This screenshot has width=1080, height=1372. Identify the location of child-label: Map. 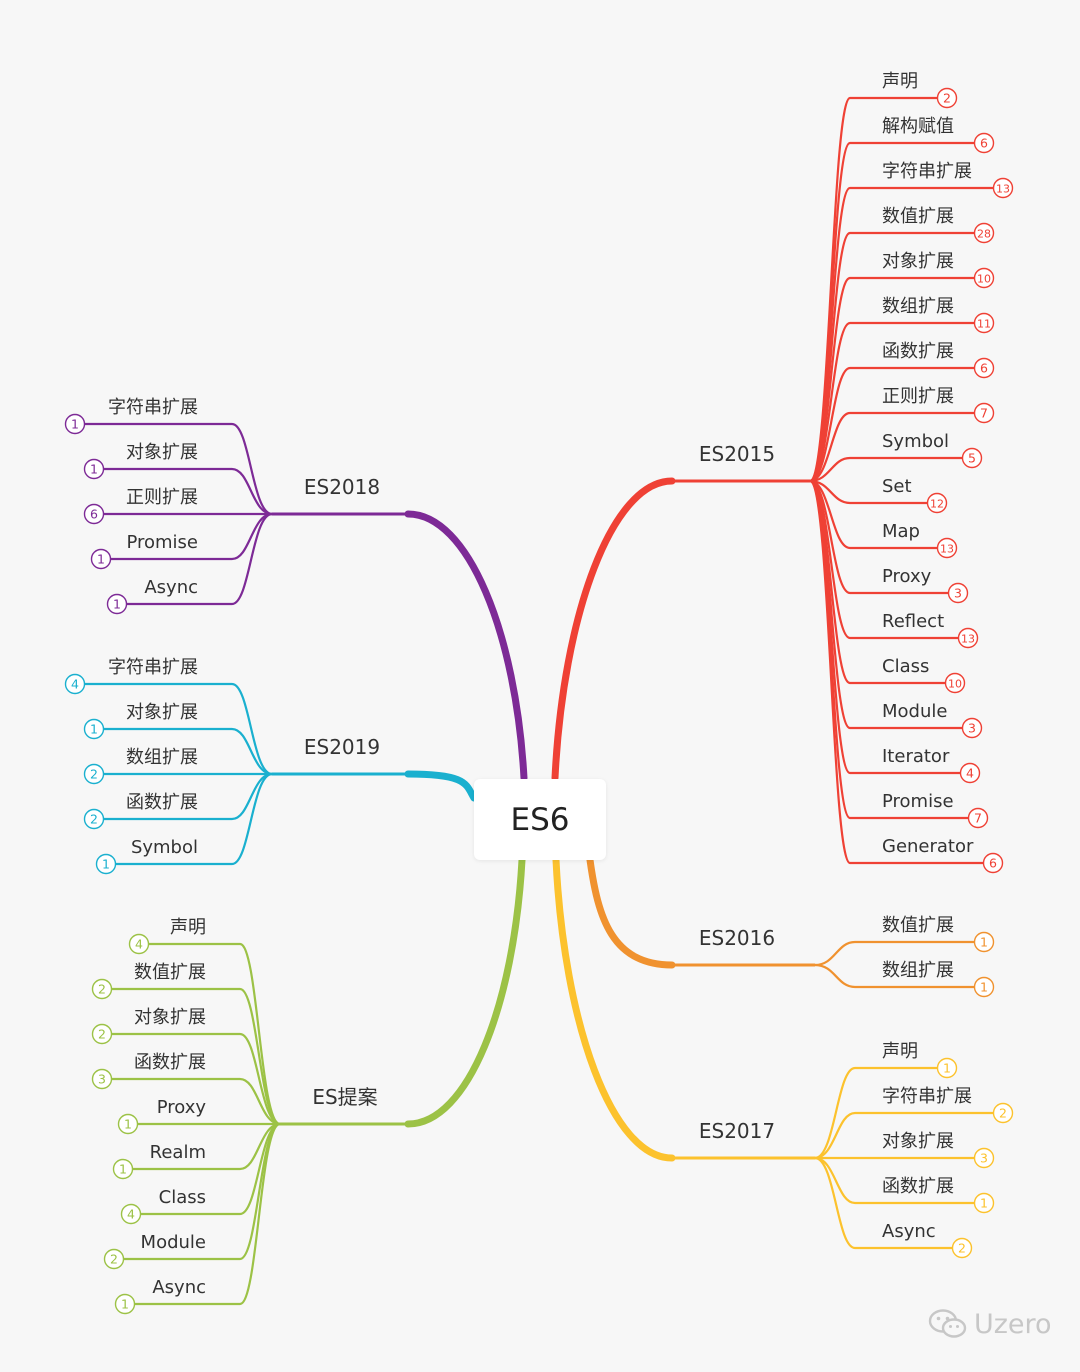
(901, 531).